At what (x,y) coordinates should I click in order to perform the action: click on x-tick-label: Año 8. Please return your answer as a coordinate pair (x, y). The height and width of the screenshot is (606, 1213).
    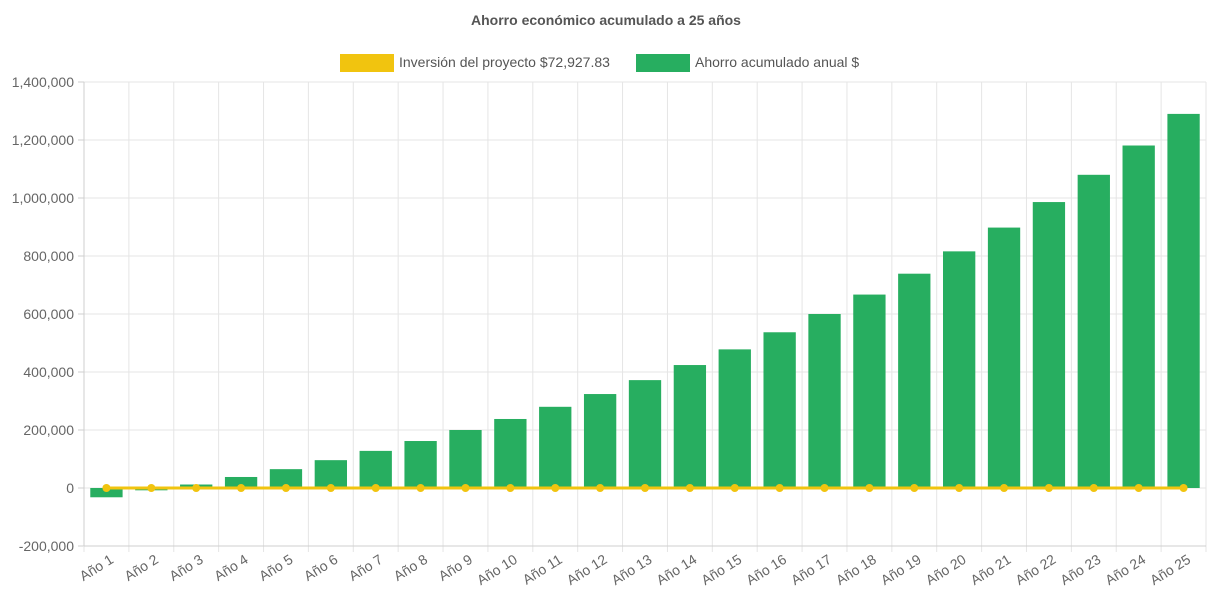
    Looking at the image, I should click on (411, 567).